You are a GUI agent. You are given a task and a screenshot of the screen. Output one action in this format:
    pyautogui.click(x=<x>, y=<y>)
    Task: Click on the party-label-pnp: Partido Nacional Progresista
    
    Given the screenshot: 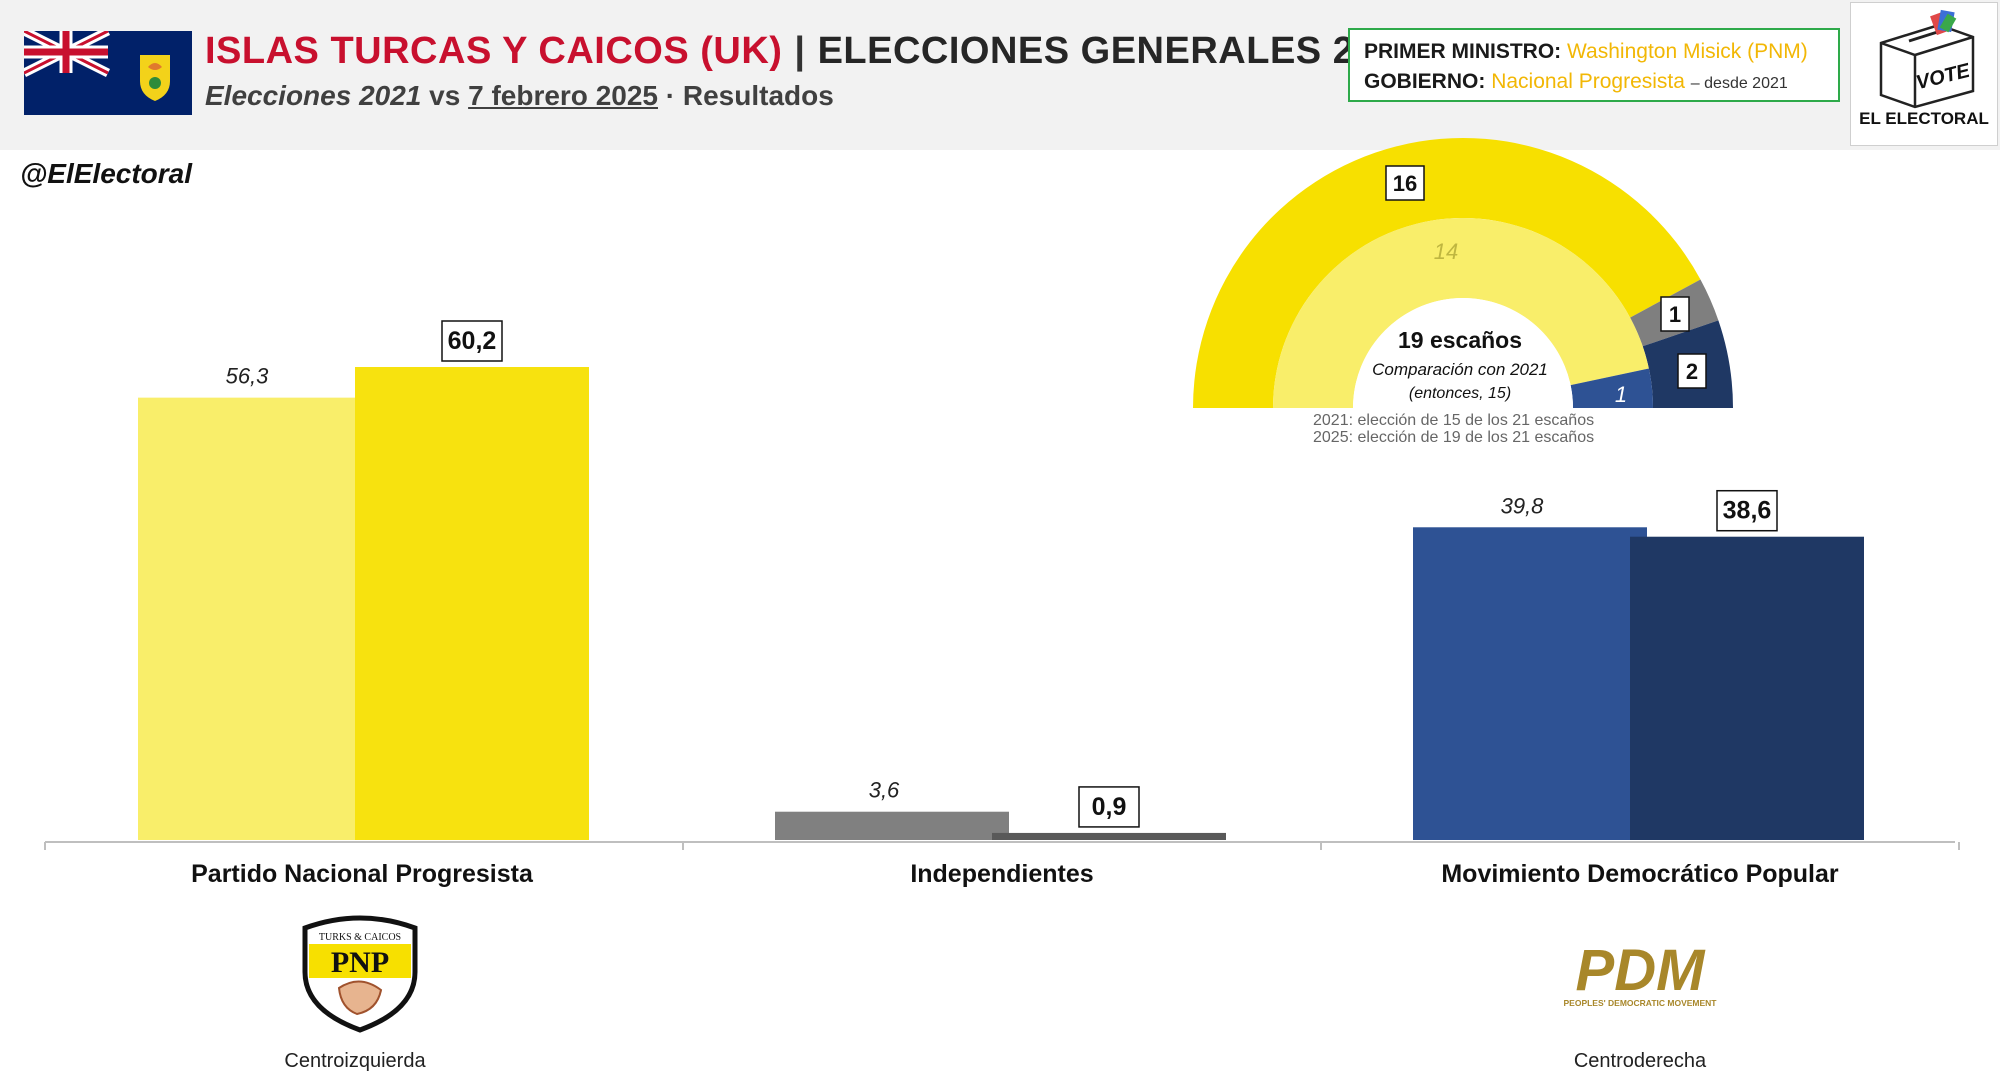 What is the action you would take?
    pyautogui.click(x=362, y=874)
    